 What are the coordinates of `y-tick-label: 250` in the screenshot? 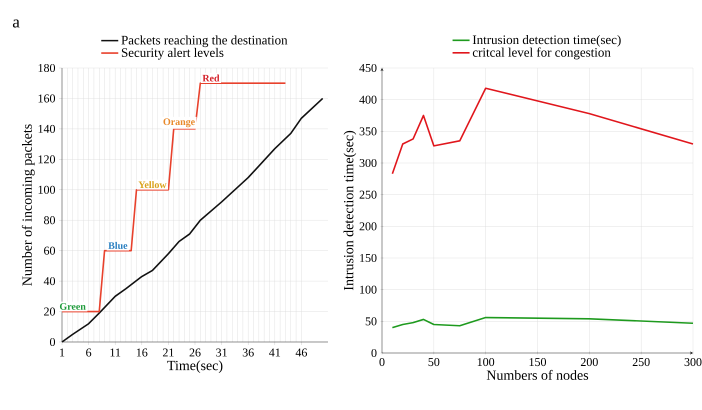 It's located at (368, 194).